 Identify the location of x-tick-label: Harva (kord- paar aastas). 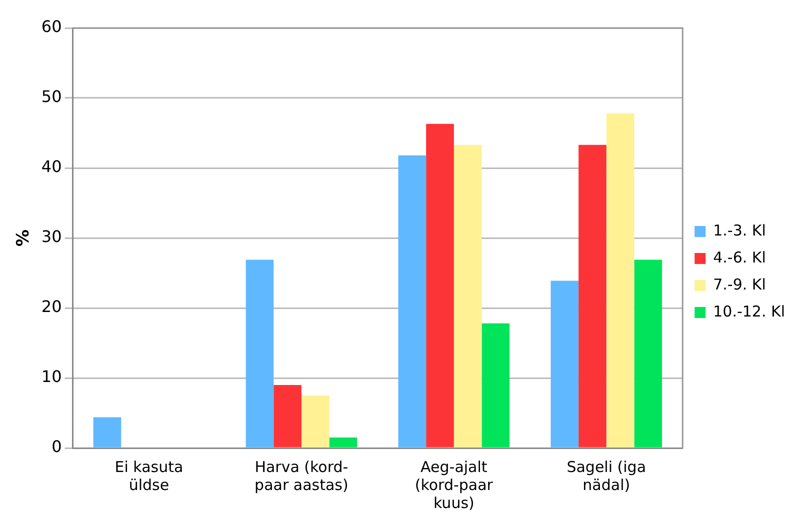
(301, 476).